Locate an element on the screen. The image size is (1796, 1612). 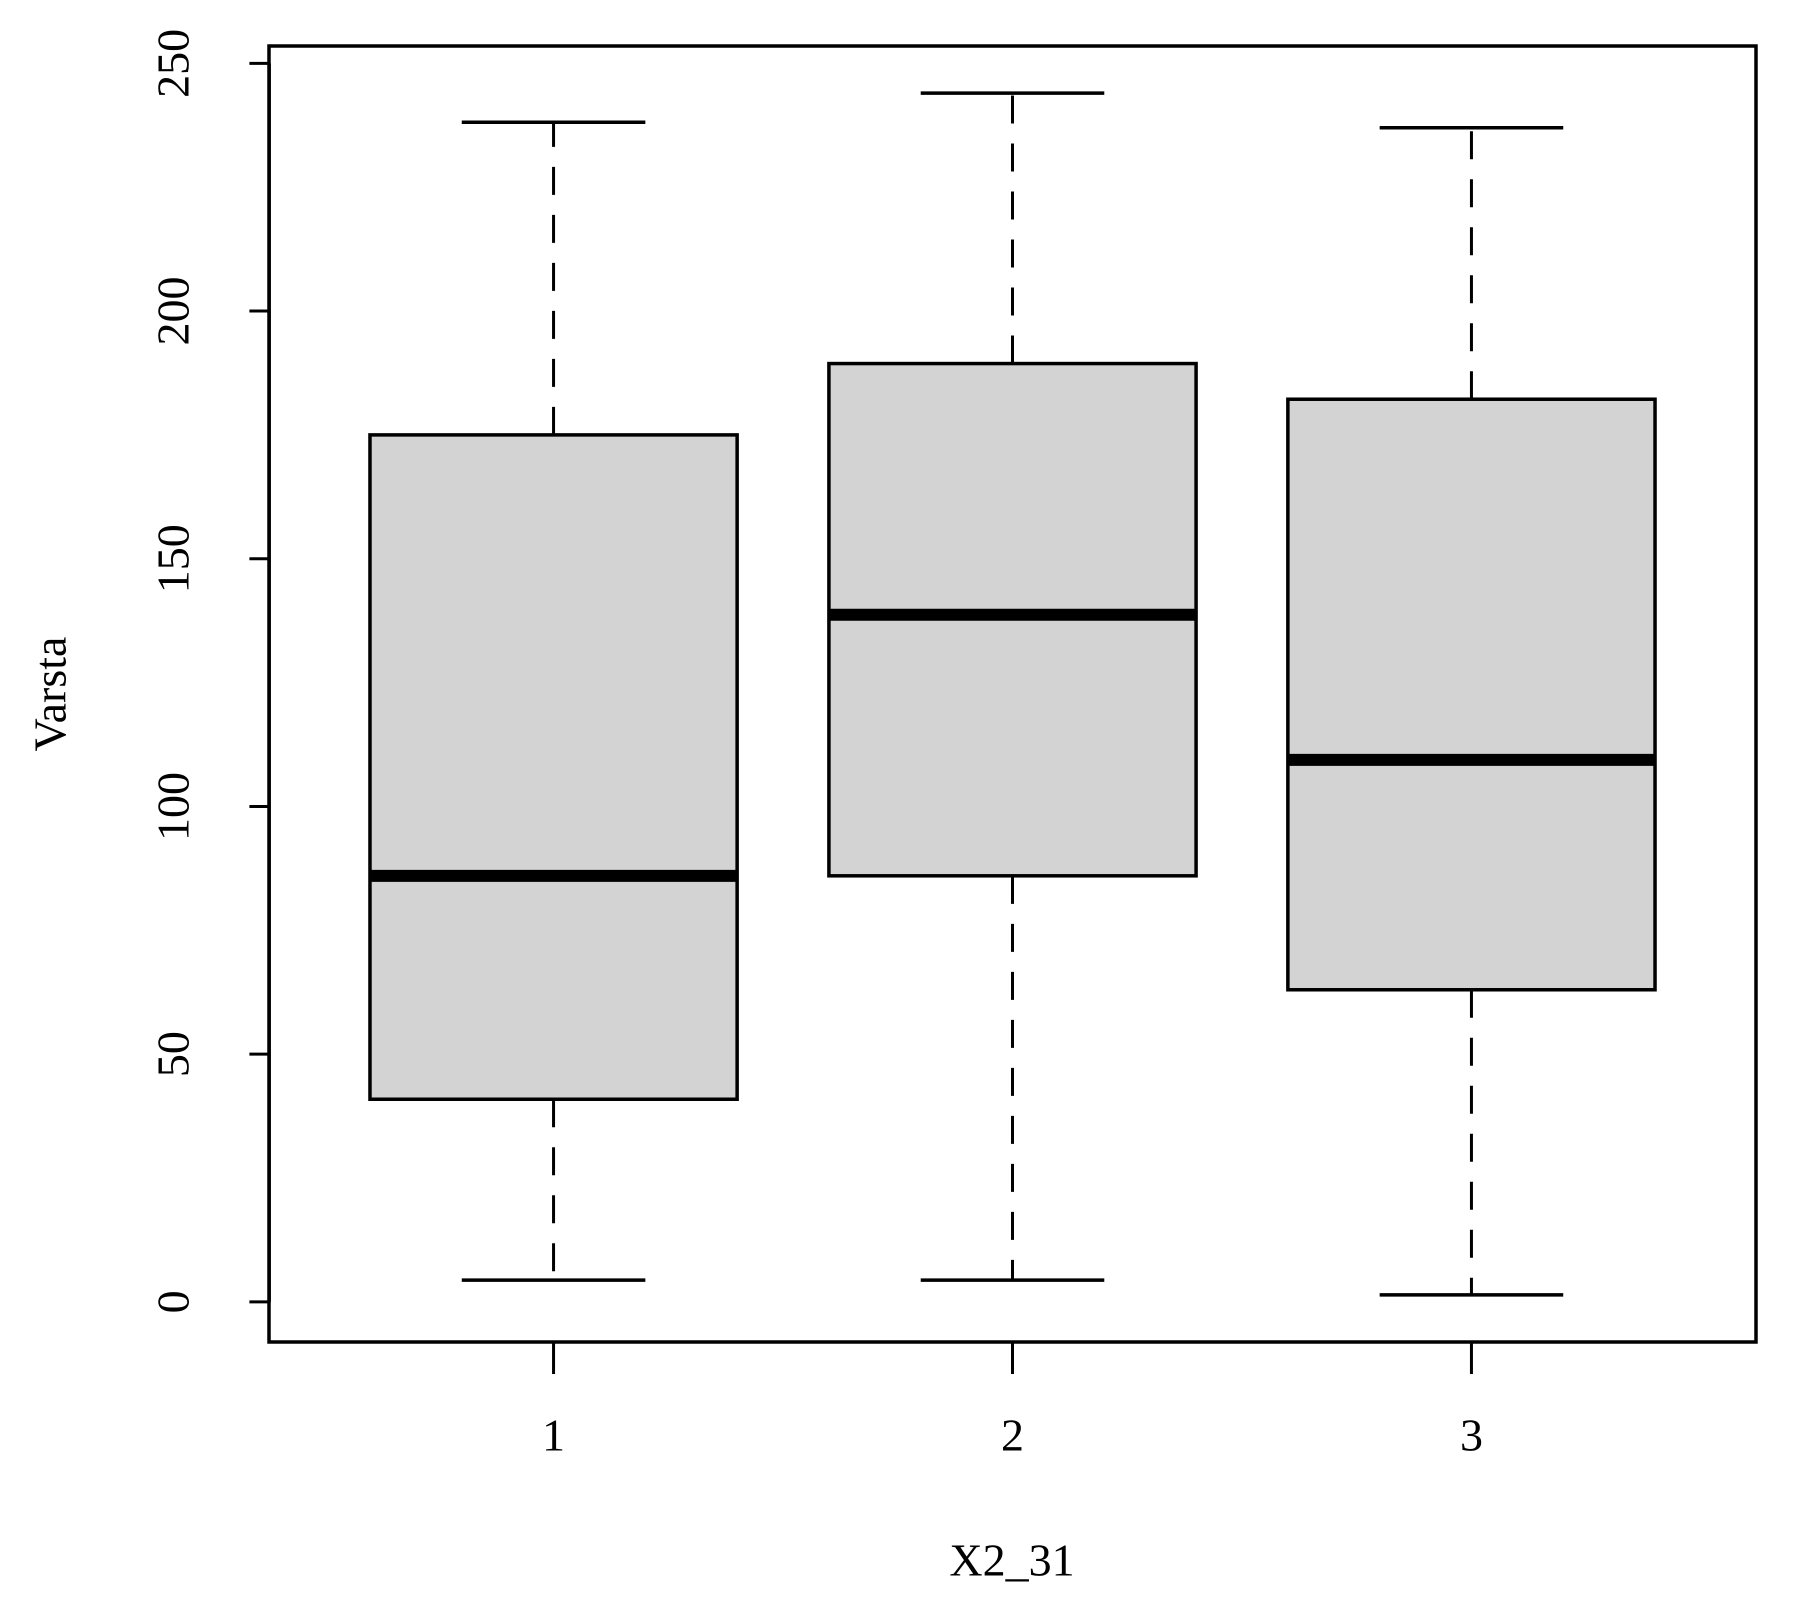
y-tick-label: 250 is located at coordinates (173, 63).